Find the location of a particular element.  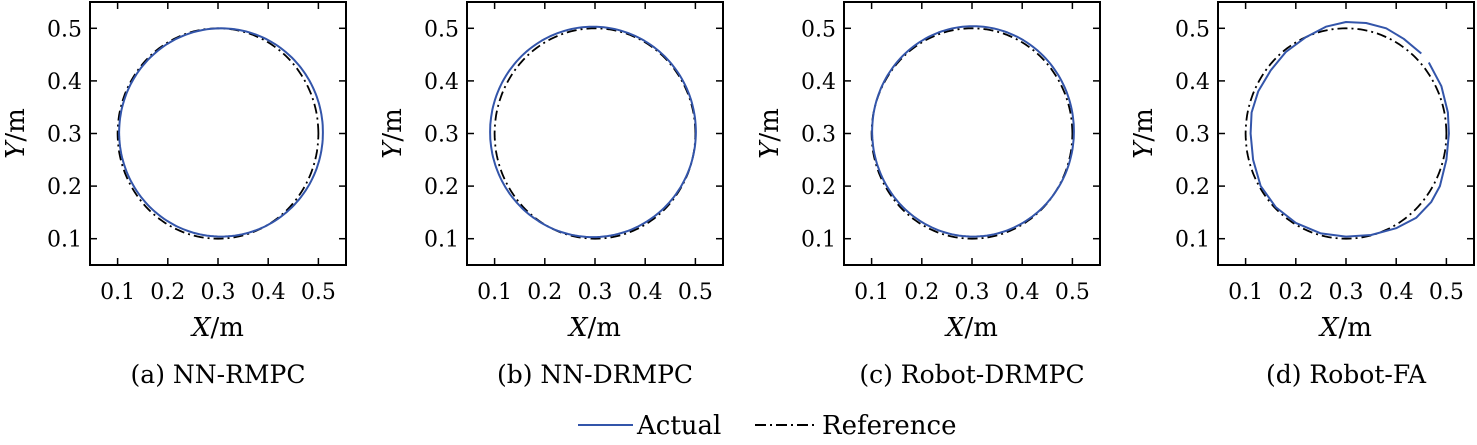

subplot-caption: (d) Robot-FA is located at coordinates (1346, 374).